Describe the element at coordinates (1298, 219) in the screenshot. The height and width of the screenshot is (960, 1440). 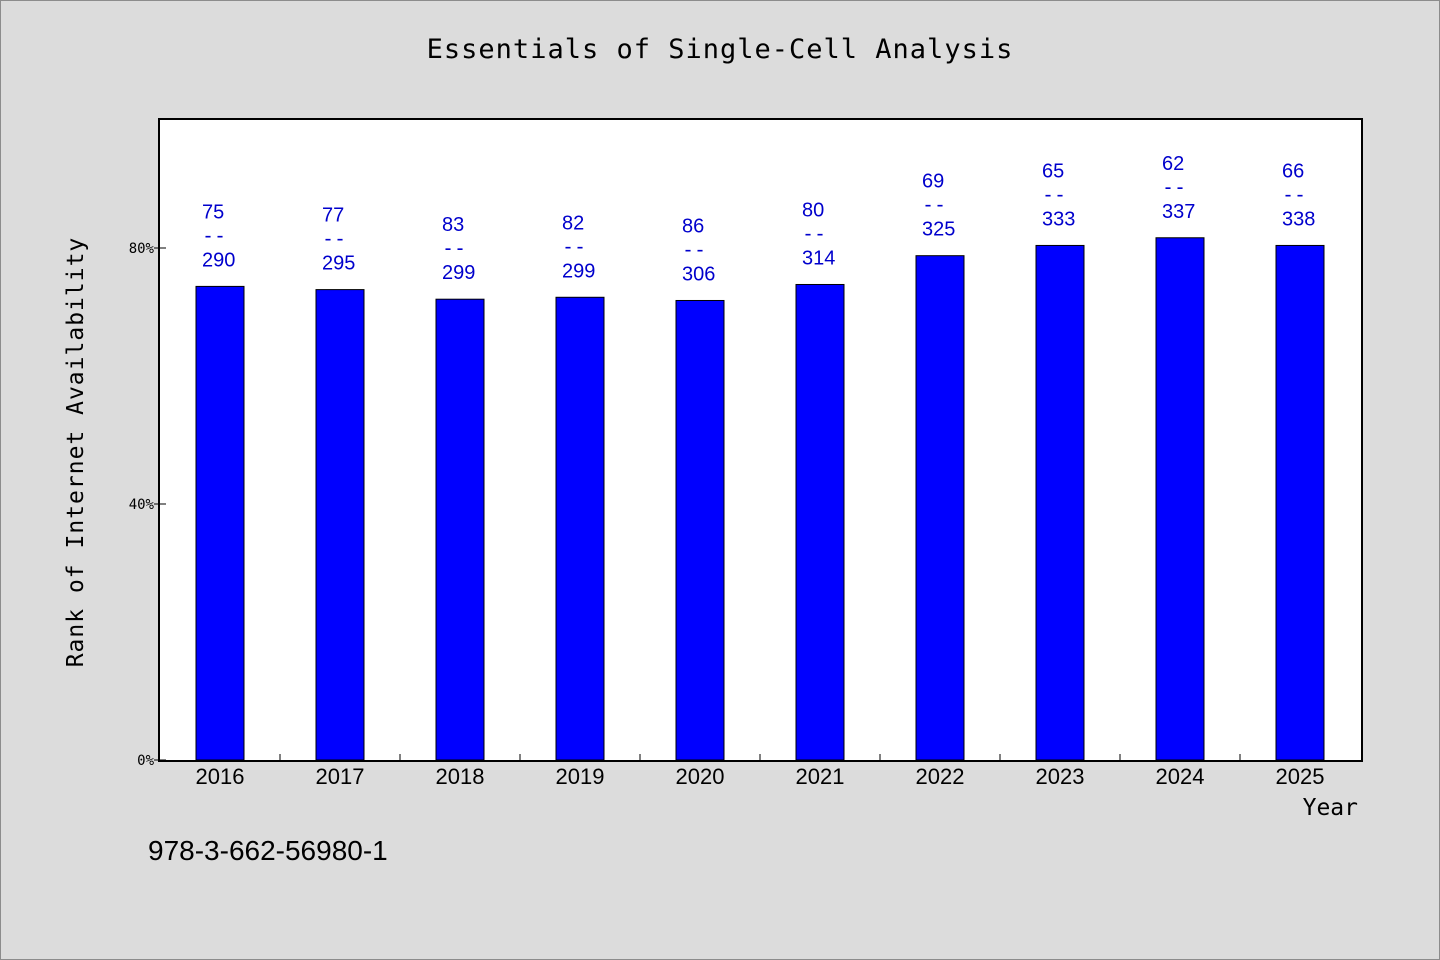
I see `bar-label-bottom: 338` at that location.